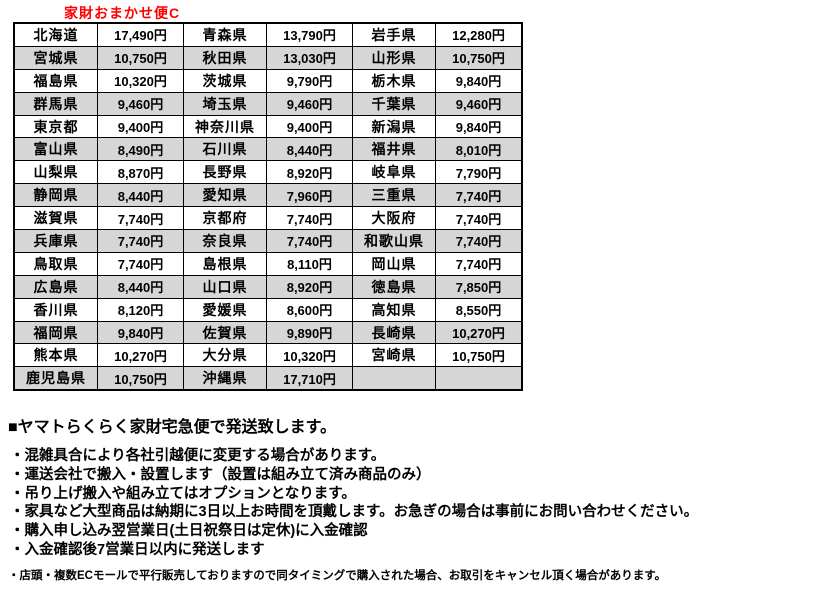  I want to click on prefecture-cell: 宮城県, so click(55, 57).